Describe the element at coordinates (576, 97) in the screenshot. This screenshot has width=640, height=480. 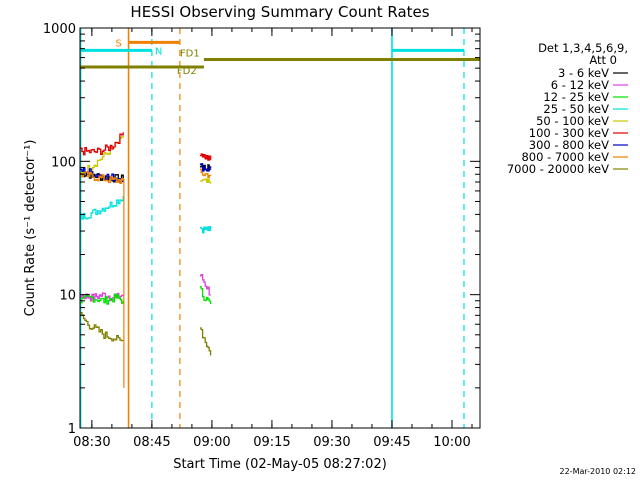
I see `legend-label-2: 12 - 25 keV` at that location.